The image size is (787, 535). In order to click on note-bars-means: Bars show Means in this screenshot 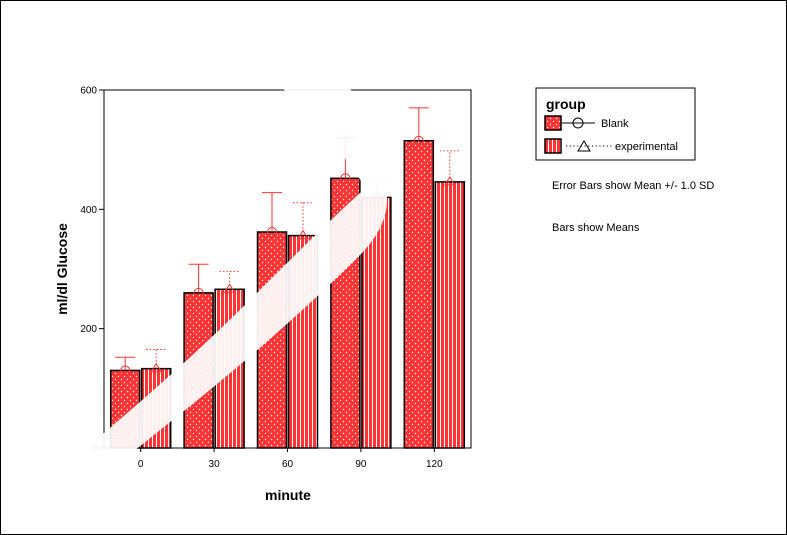, I will do `click(596, 228)`.